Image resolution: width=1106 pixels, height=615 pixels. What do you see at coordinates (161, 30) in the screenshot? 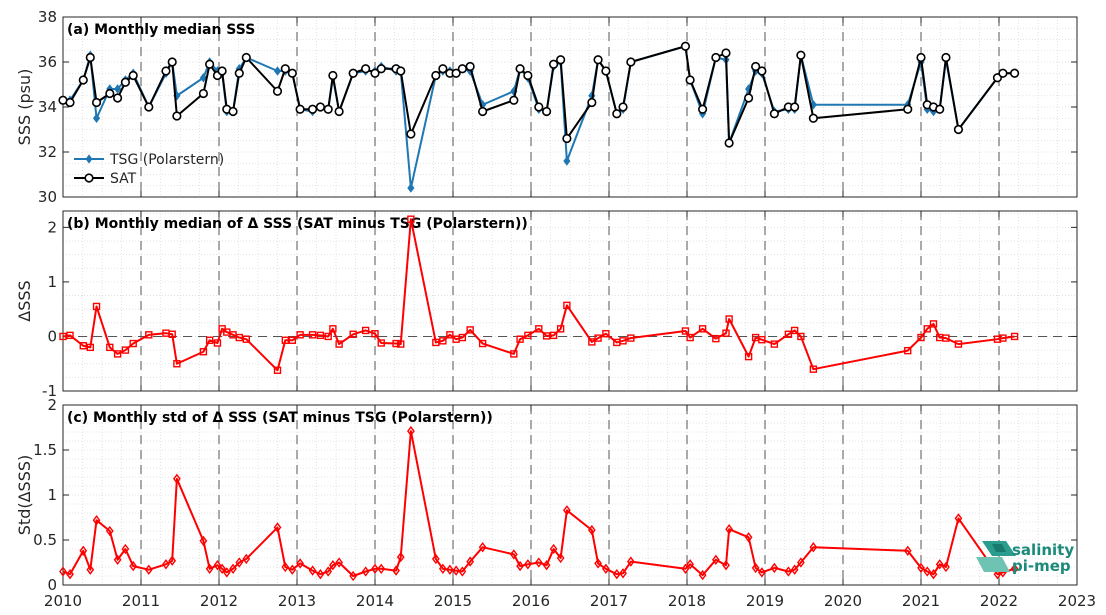
I see `panel-title: (a) Monthly median SSS` at bounding box center [161, 30].